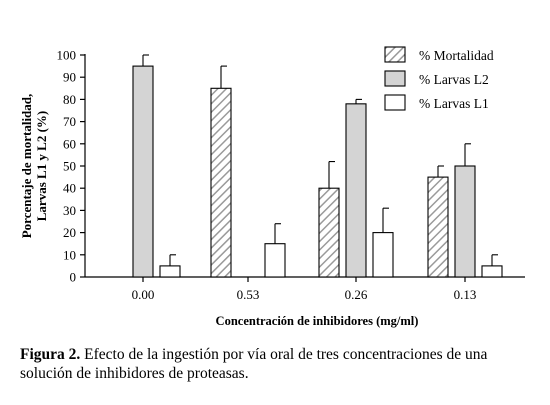 The image size is (550, 405). Describe the element at coordinates (69, 254) in the screenshot. I see `y-tick-label: 10` at that location.